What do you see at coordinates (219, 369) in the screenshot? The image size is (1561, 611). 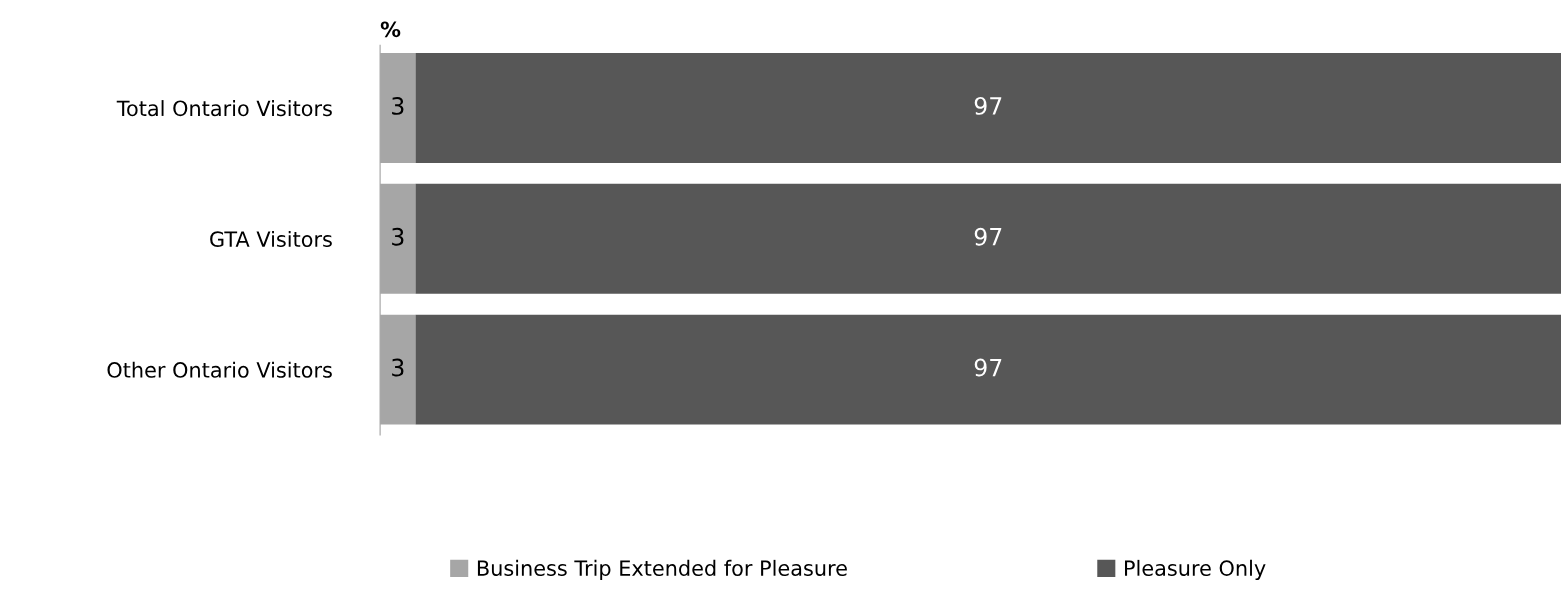 I see `y-tick-label: Other Ontario Visitors` at bounding box center [219, 369].